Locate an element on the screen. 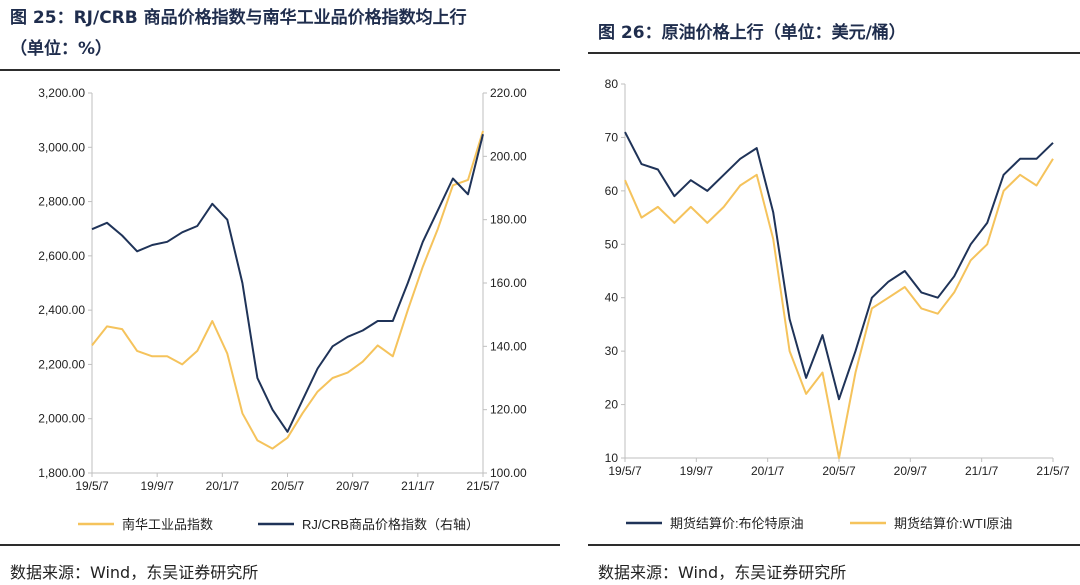 The image size is (1080, 585). y-right-tick-label: 220.00 is located at coordinates (508, 93).